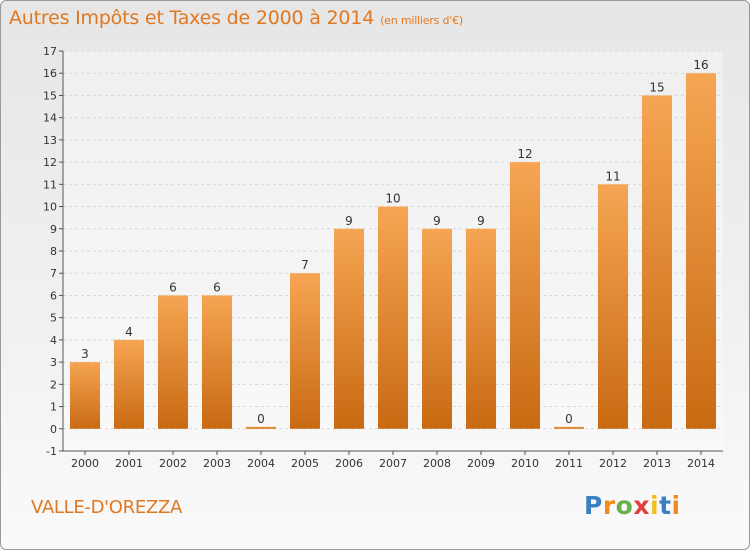 Image resolution: width=750 pixels, height=550 pixels. What do you see at coordinates (701, 463) in the screenshot?
I see `x-tick-label: 2014` at bounding box center [701, 463].